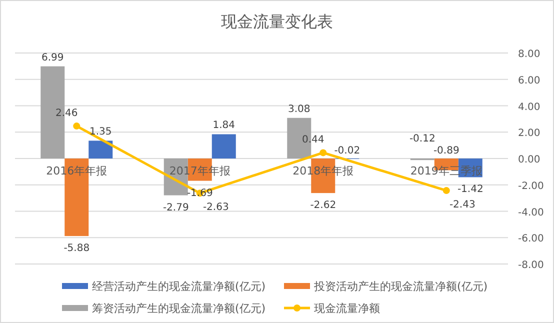  What do you see at coordinates (531, 265) in the screenshot?
I see `y-tick-label: -8.00` at bounding box center [531, 265].